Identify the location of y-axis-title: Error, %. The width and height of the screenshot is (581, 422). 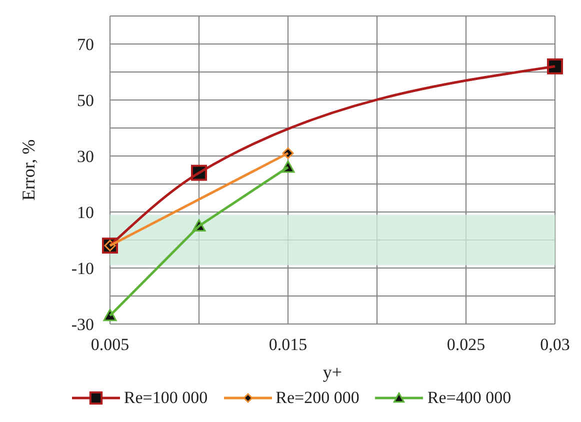
(28, 170).